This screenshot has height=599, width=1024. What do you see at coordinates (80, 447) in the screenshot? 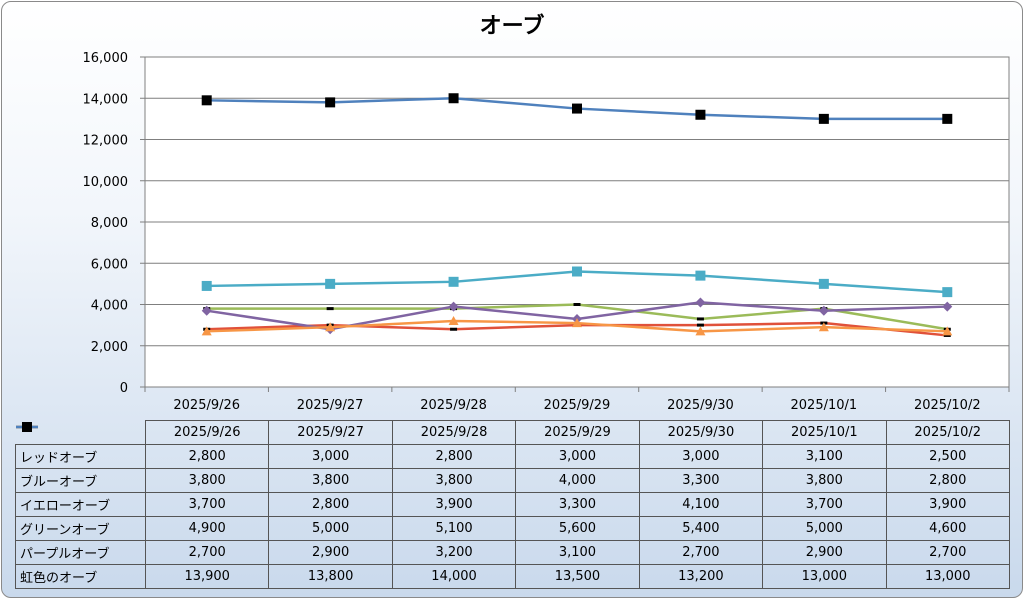
I see `legend-entry: レッドオーブ` at bounding box center [80, 447].